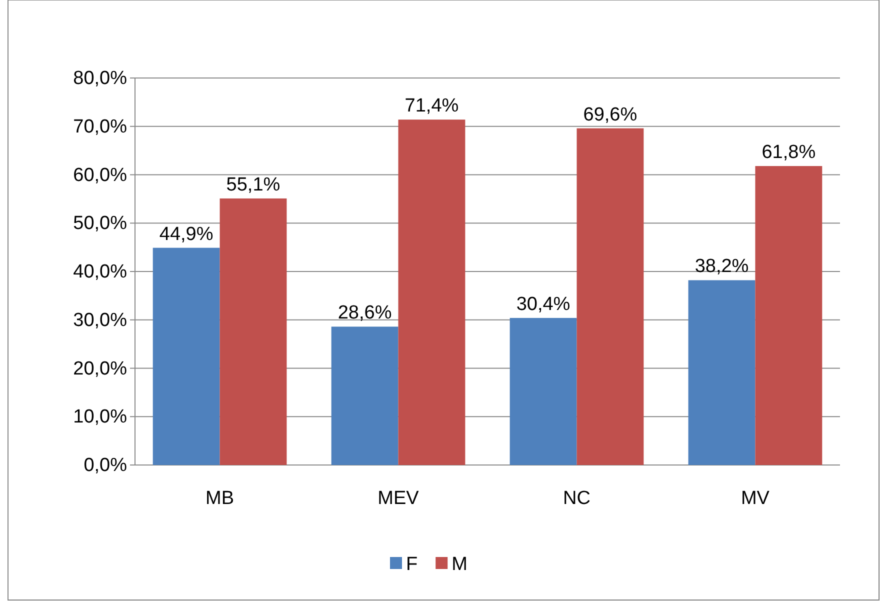 The image size is (880, 601). What do you see at coordinates (412, 564) in the screenshot?
I see `legend-label: F` at bounding box center [412, 564].